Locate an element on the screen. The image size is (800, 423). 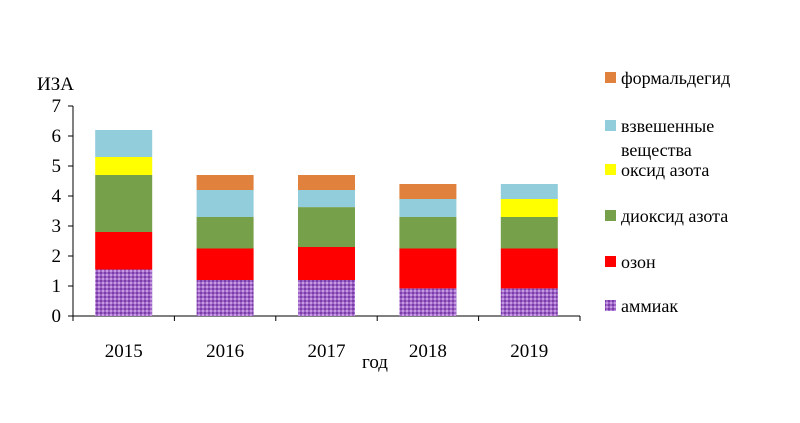
y-tick-label: 7 is located at coordinates (57, 106).